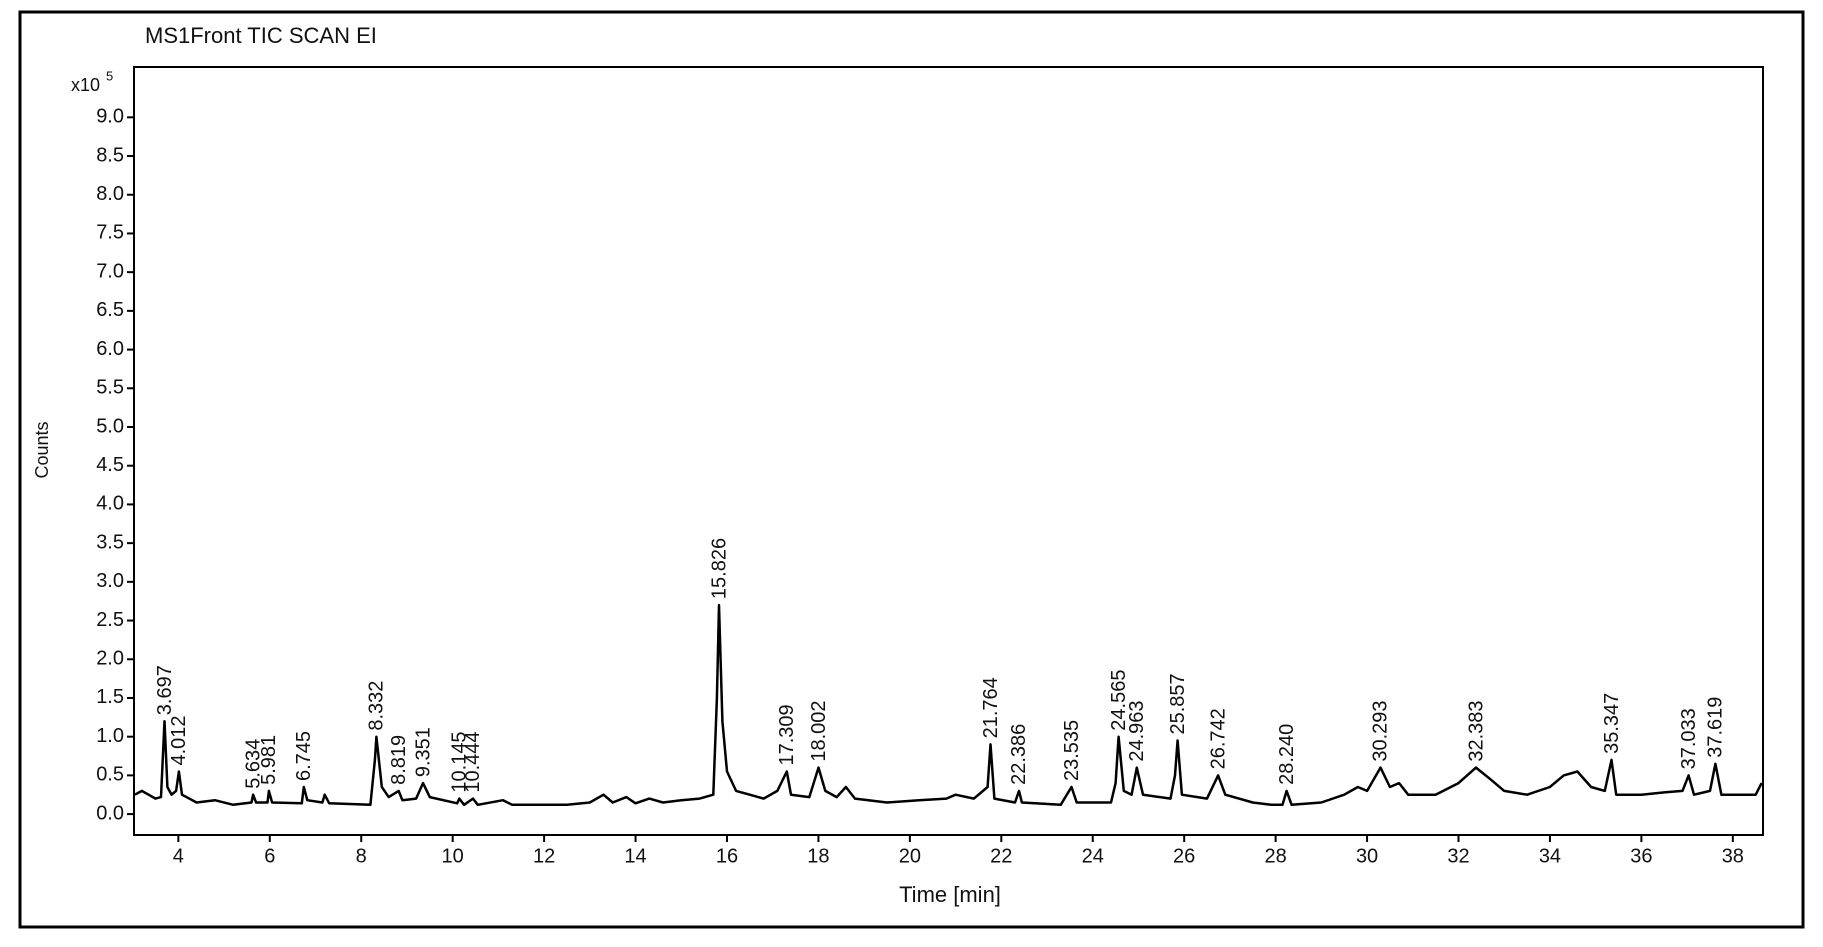 This screenshot has height=947, width=1823. I want to click on x-tick-label: 30, so click(1367, 856).